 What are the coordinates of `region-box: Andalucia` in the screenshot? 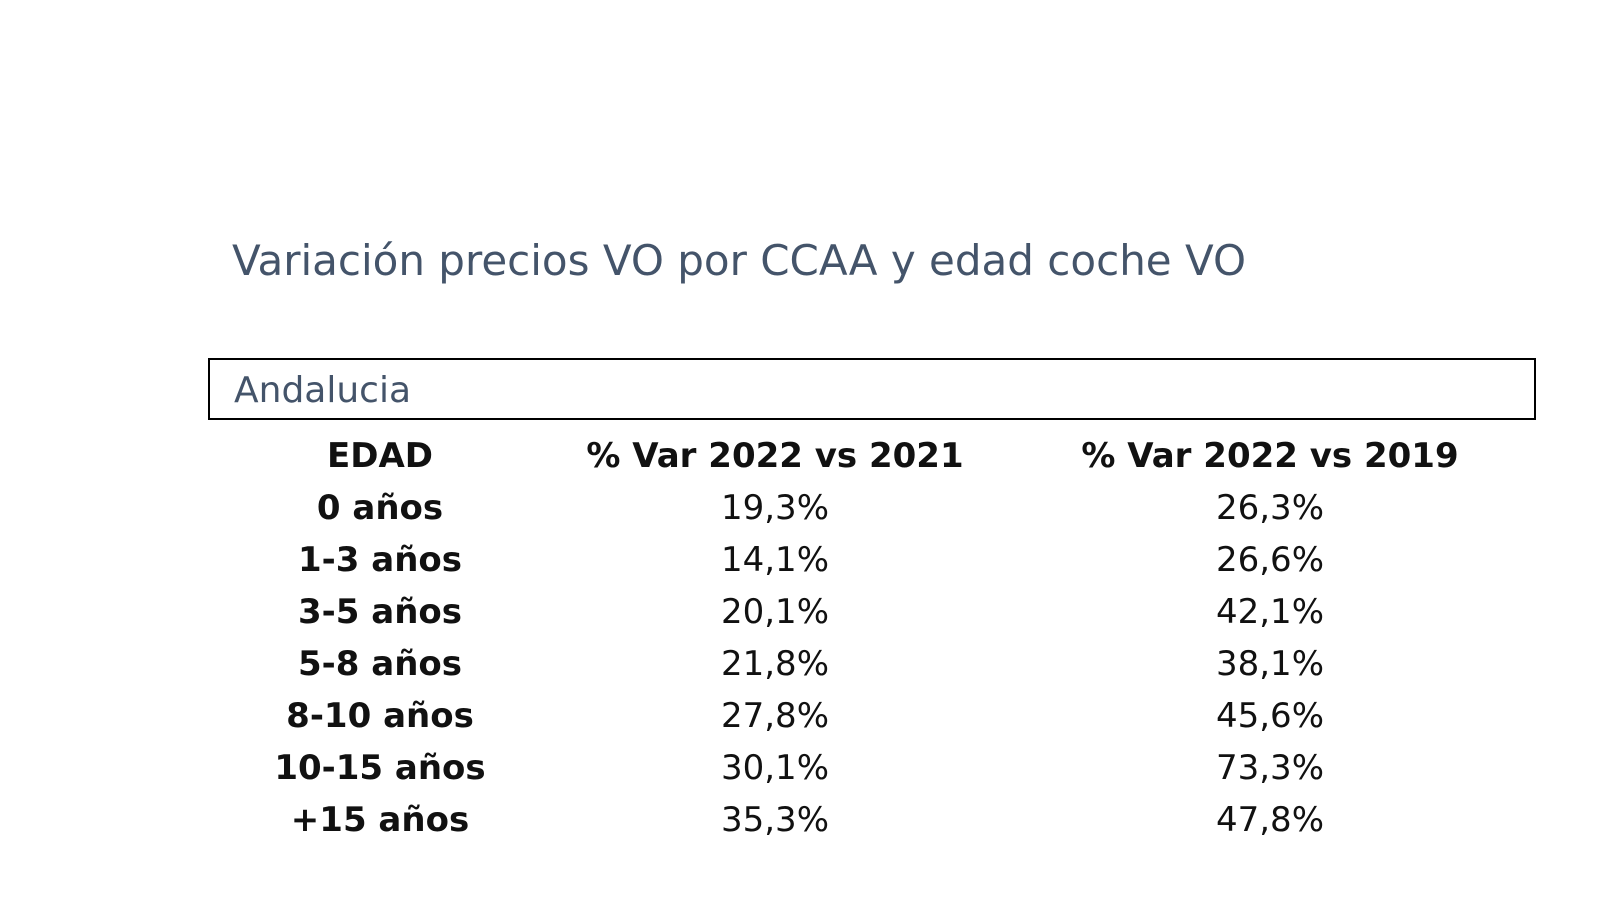 It's located at (872, 389).